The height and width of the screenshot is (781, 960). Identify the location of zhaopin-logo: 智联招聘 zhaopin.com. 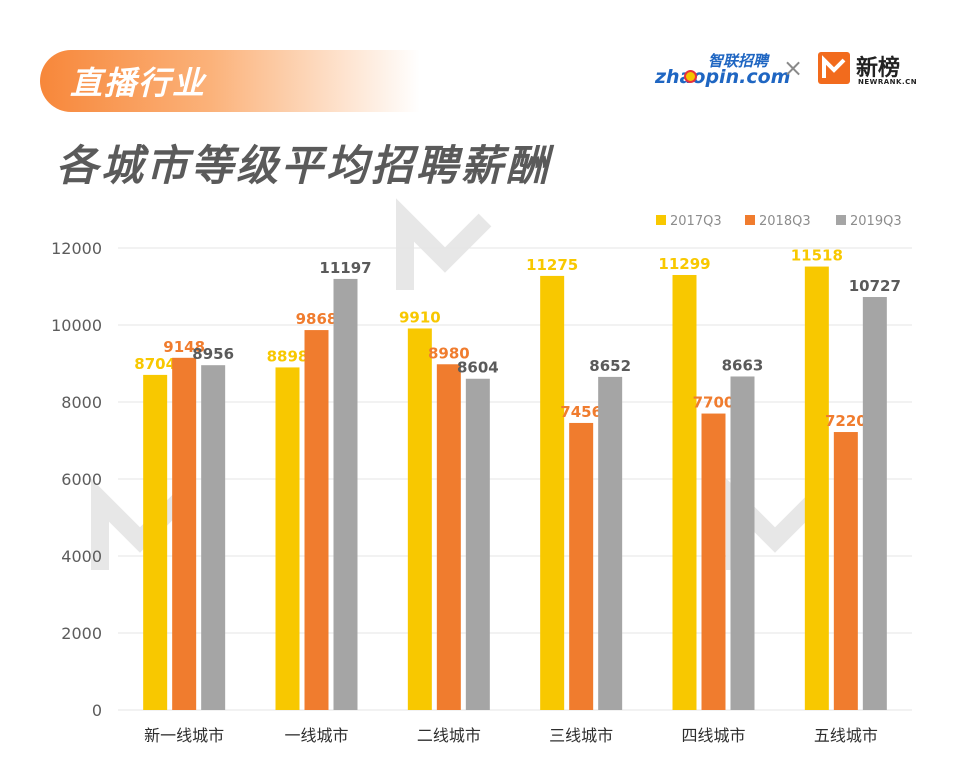
(722, 71).